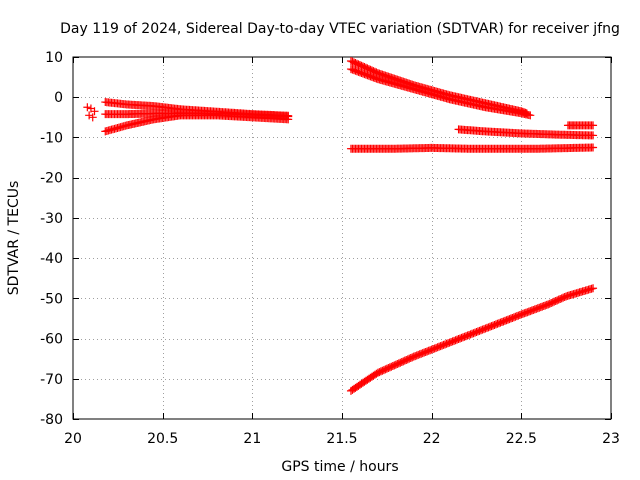 This screenshot has height=480, width=640. What do you see at coordinates (611, 439) in the screenshot?
I see `x-tick-label: 23` at bounding box center [611, 439].